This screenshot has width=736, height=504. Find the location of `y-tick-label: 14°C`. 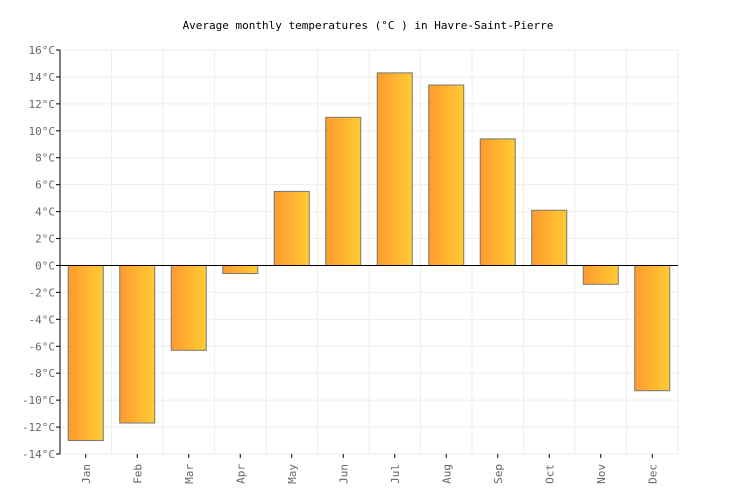

y-tick-label: 14°C is located at coordinates (42, 77).